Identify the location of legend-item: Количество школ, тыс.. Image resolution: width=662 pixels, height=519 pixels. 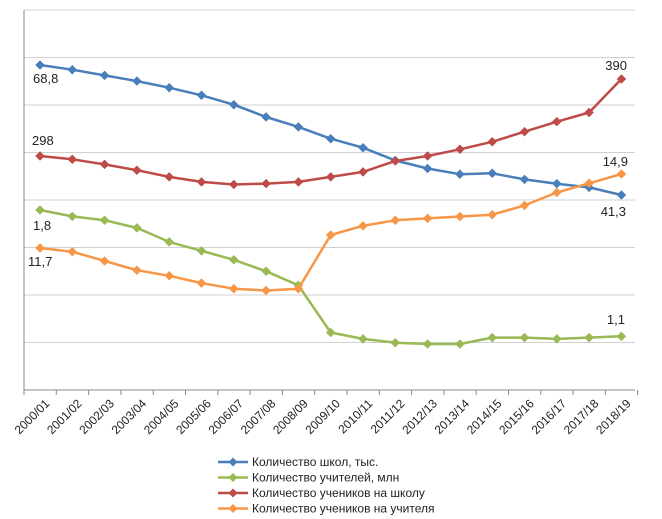
(298, 462).